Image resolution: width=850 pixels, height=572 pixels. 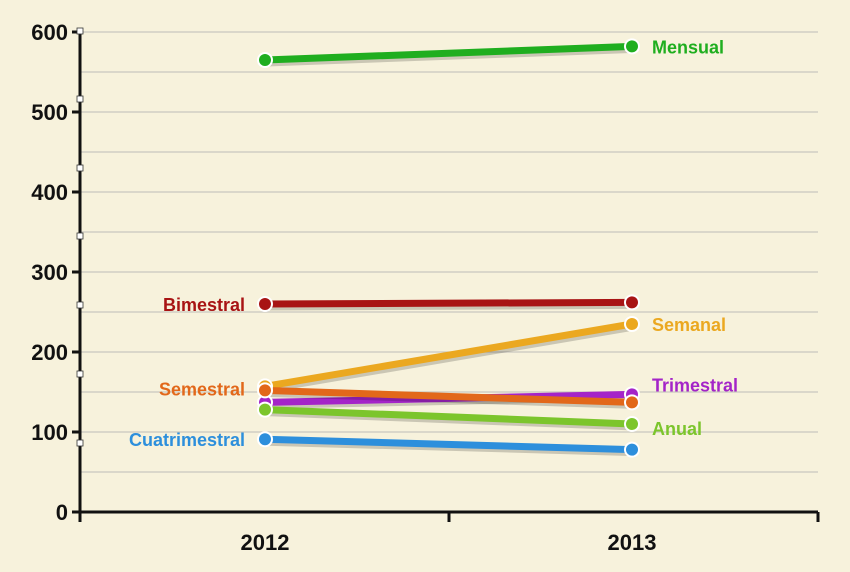 I want to click on series-label: Semestral, so click(x=202, y=389).